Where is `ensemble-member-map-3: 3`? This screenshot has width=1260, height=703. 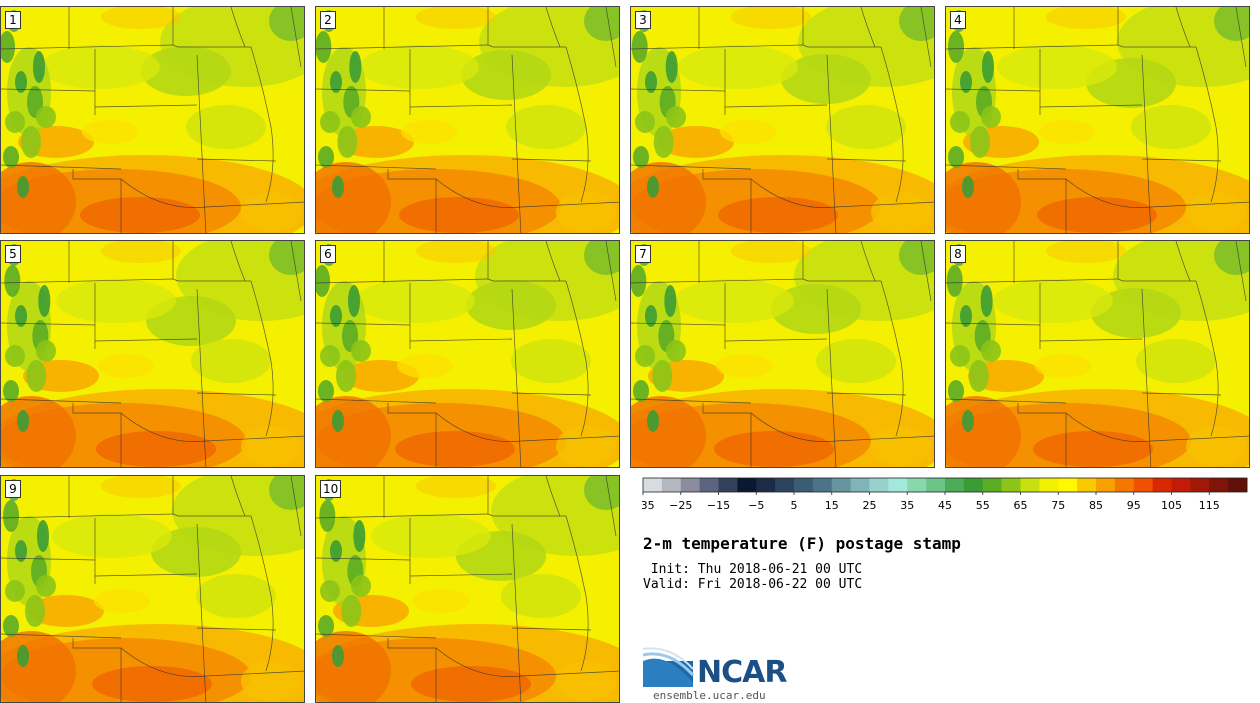 ensemble-member-map-3: 3 is located at coordinates (782, 120).